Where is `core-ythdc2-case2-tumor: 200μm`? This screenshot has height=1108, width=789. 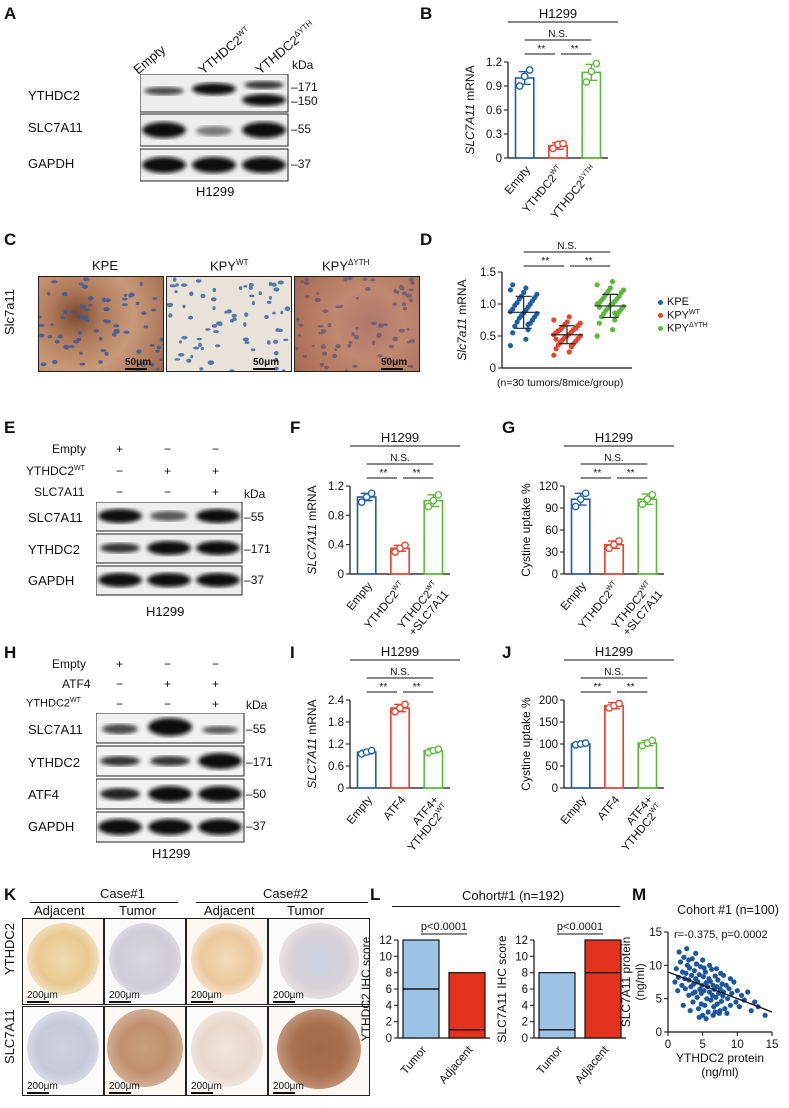
core-ythdc2-case2-tumor: 200μm is located at coordinates (319, 961).